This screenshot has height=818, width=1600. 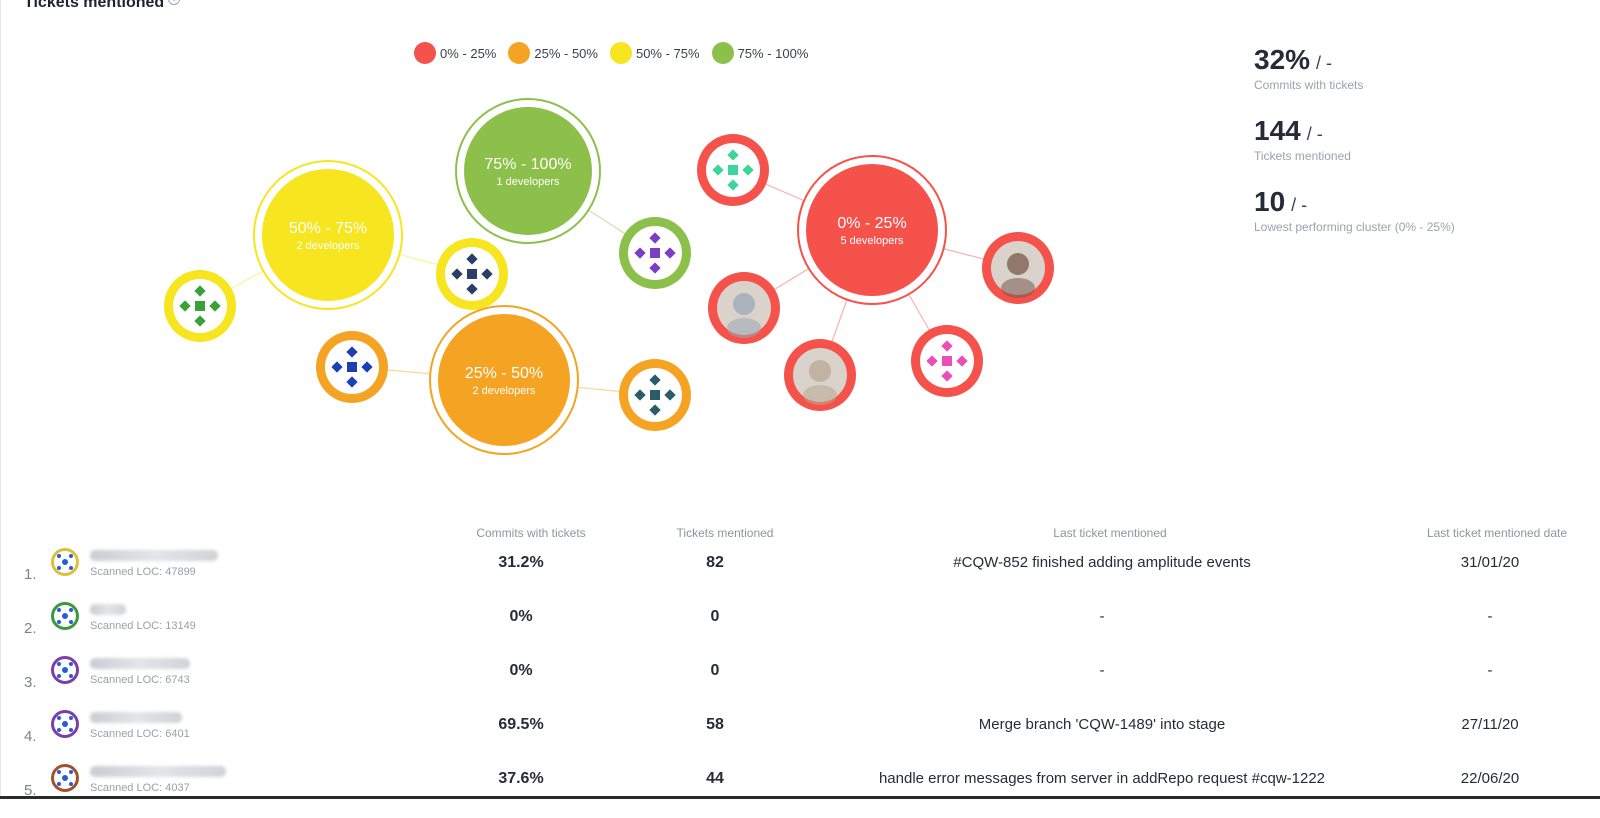 I want to click on table-row: 3. Scanned LOC: 6743 0% 0 - -, so click(x=800, y=683).